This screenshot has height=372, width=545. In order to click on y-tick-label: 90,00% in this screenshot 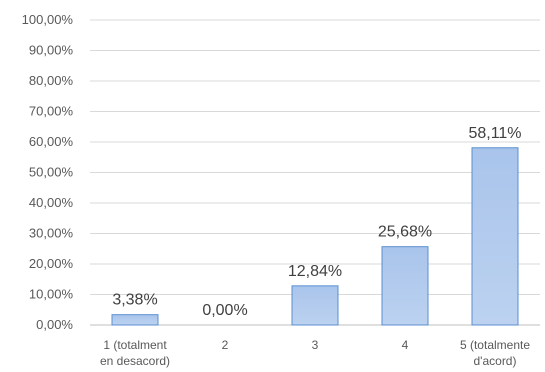, I will do `click(51, 50)`.